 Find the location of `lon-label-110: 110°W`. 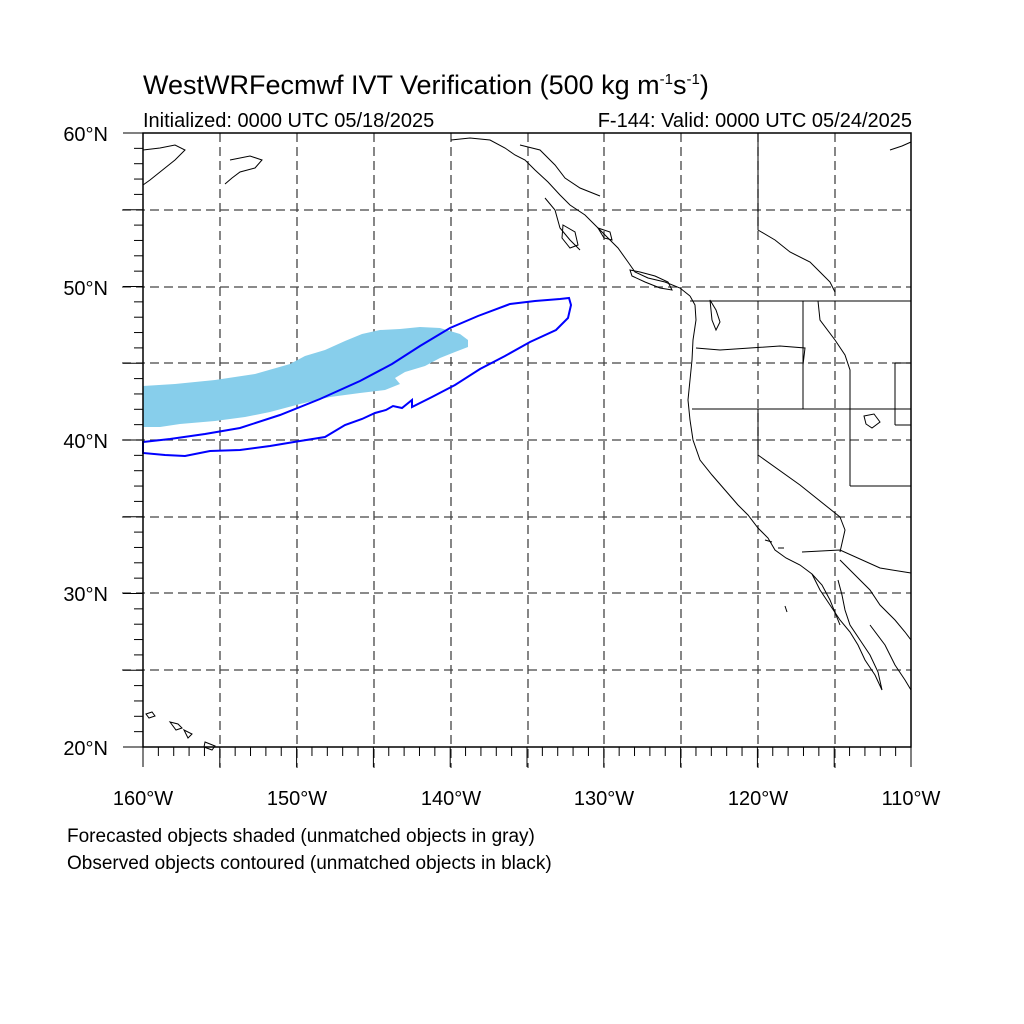

lon-label-110: 110°W is located at coordinates (911, 799).